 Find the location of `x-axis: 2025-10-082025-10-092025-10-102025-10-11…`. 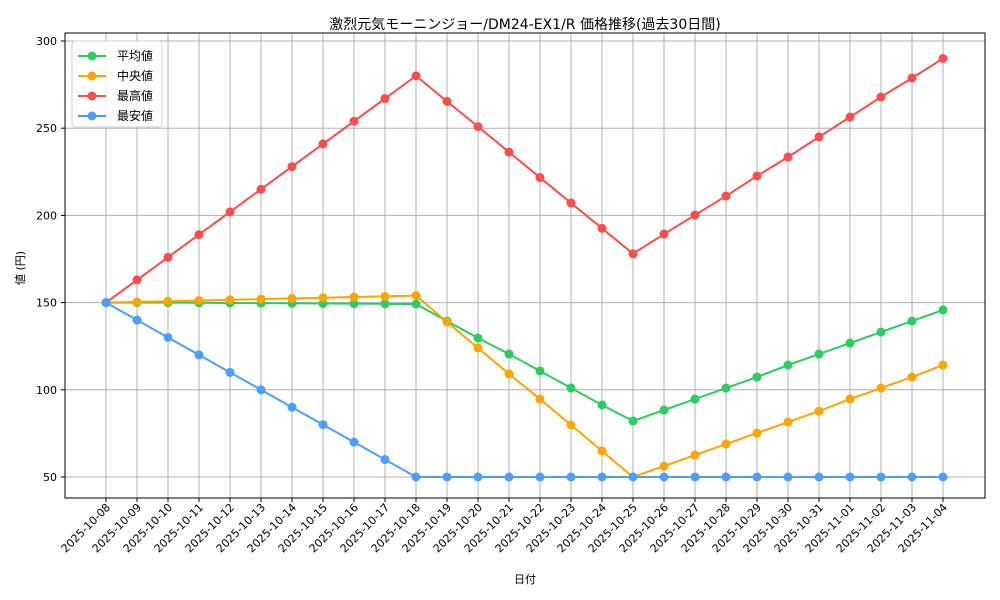

x-axis: 2025-10-082025-10-092025-10-102025-10-11… is located at coordinates (504, 526).